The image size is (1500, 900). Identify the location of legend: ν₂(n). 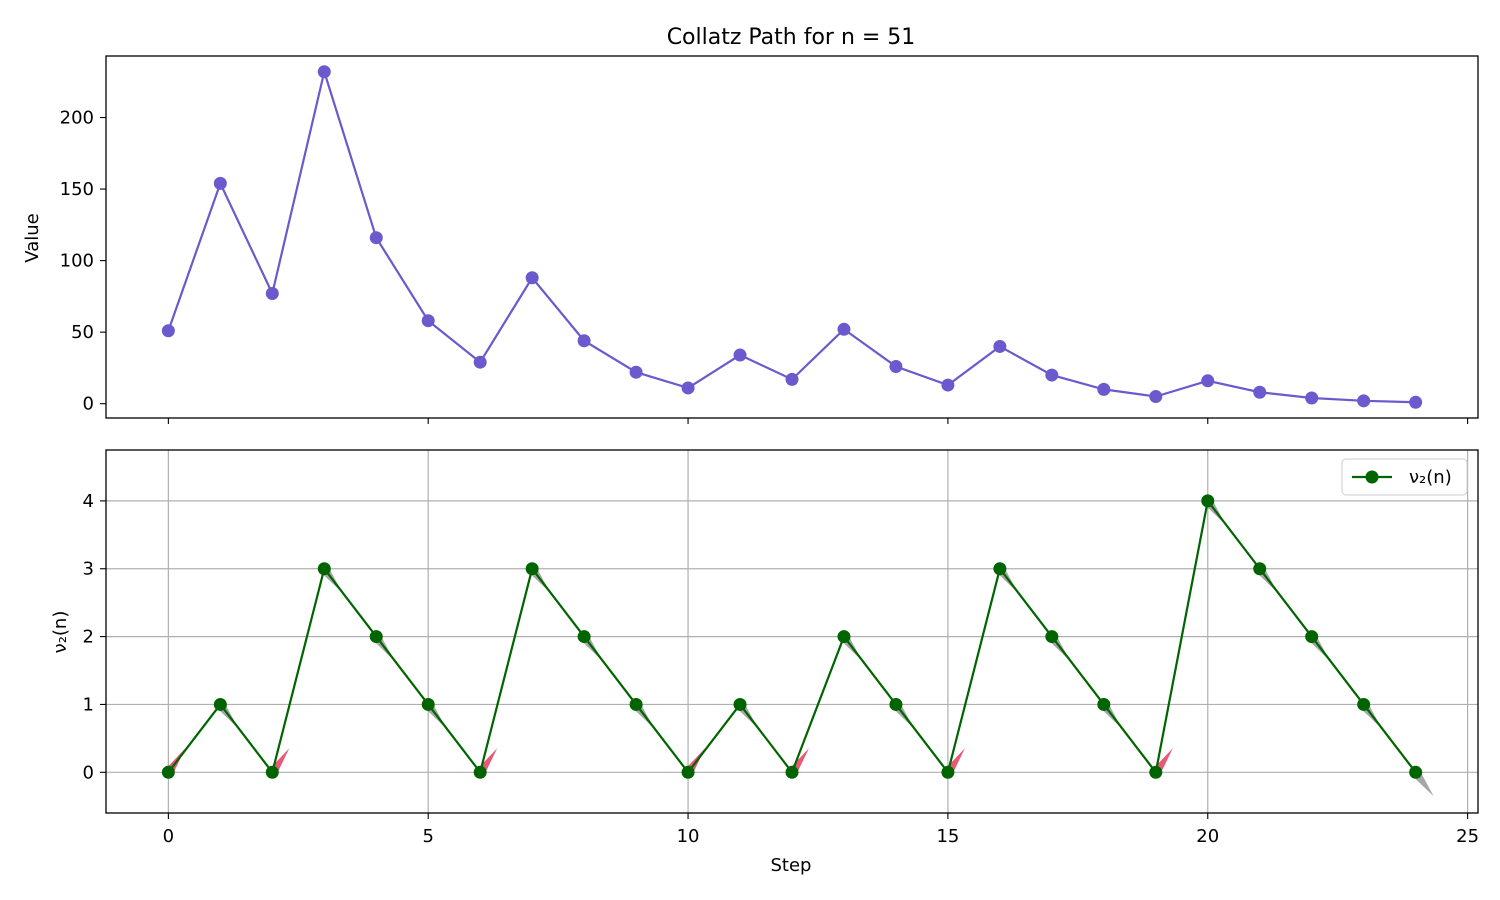
(1404, 477).